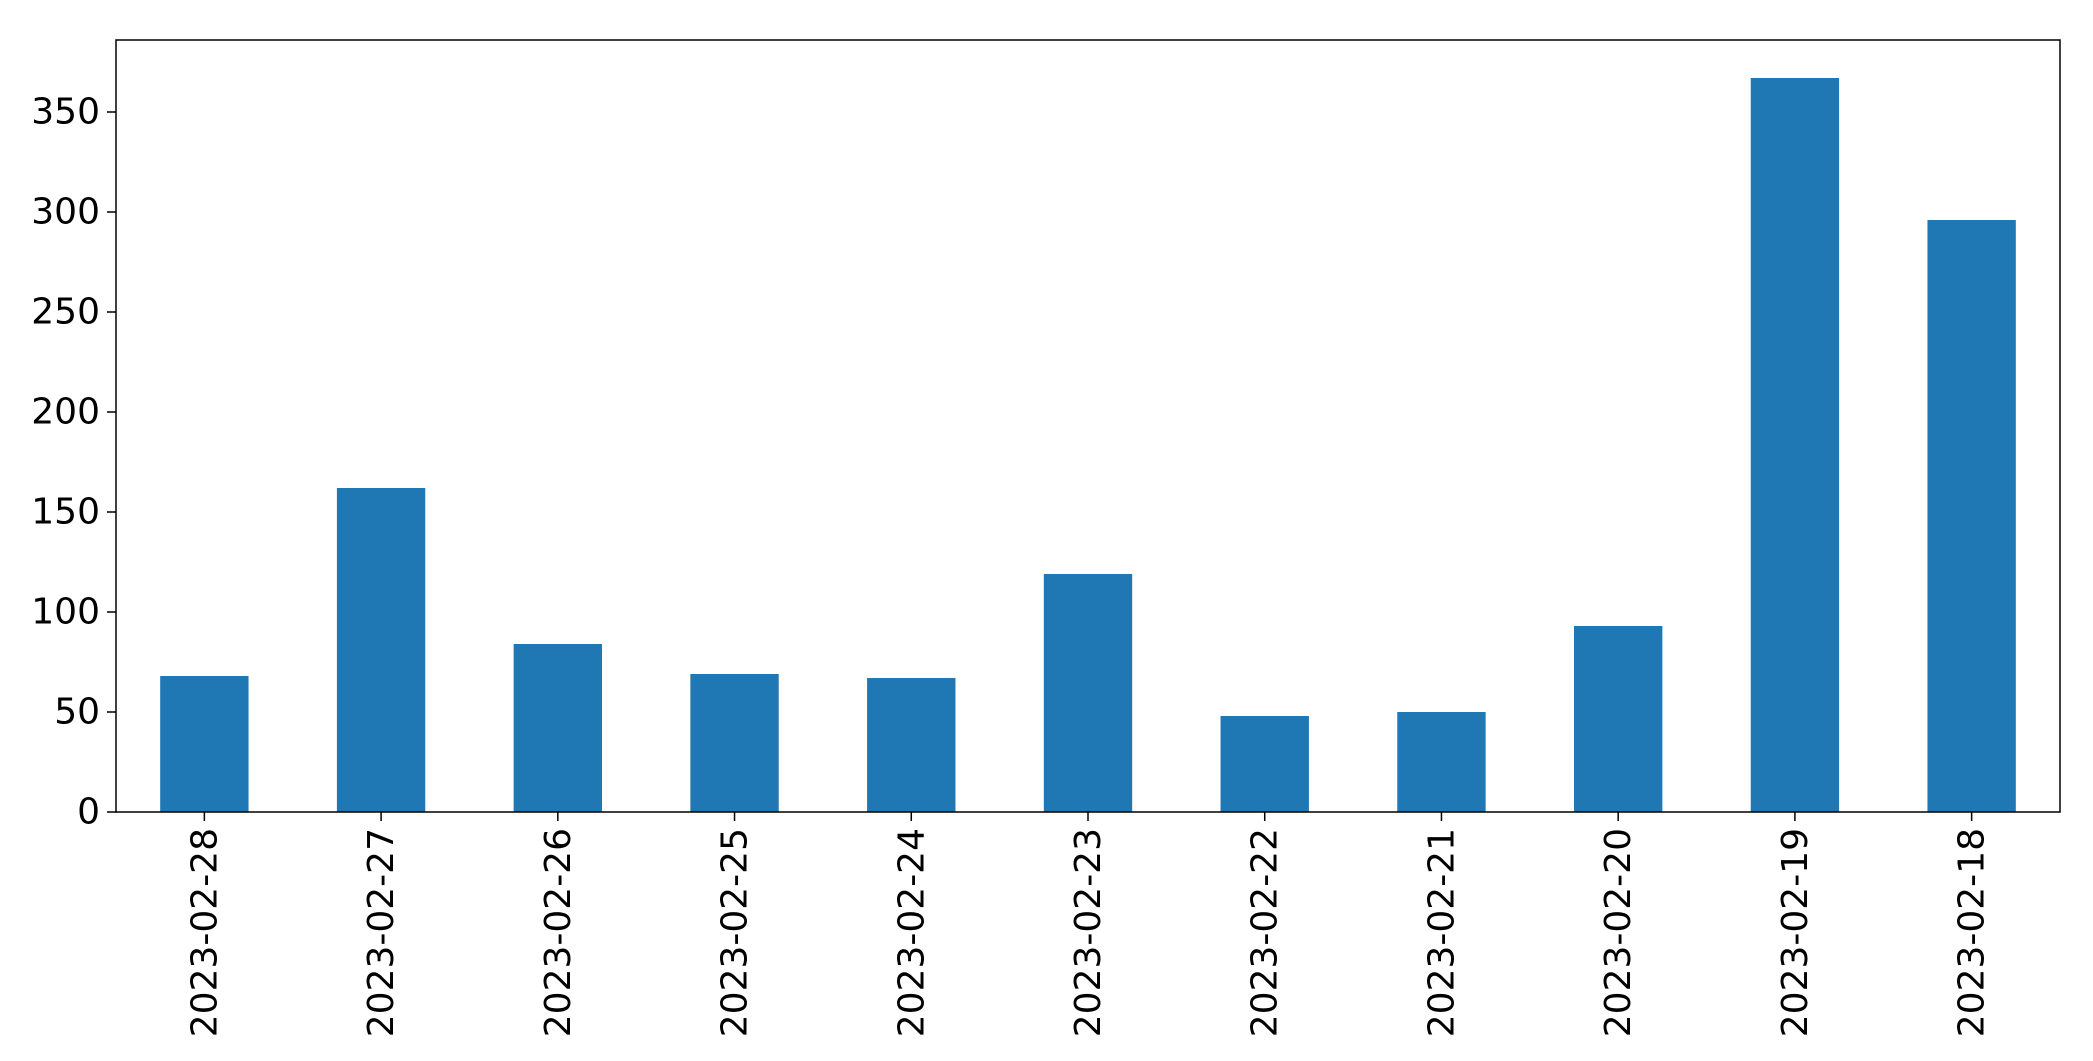 Image resolution: width=2093 pixels, height=1061 pixels. What do you see at coordinates (88, 812) in the screenshot?
I see `y-tick-label: 0` at bounding box center [88, 812].